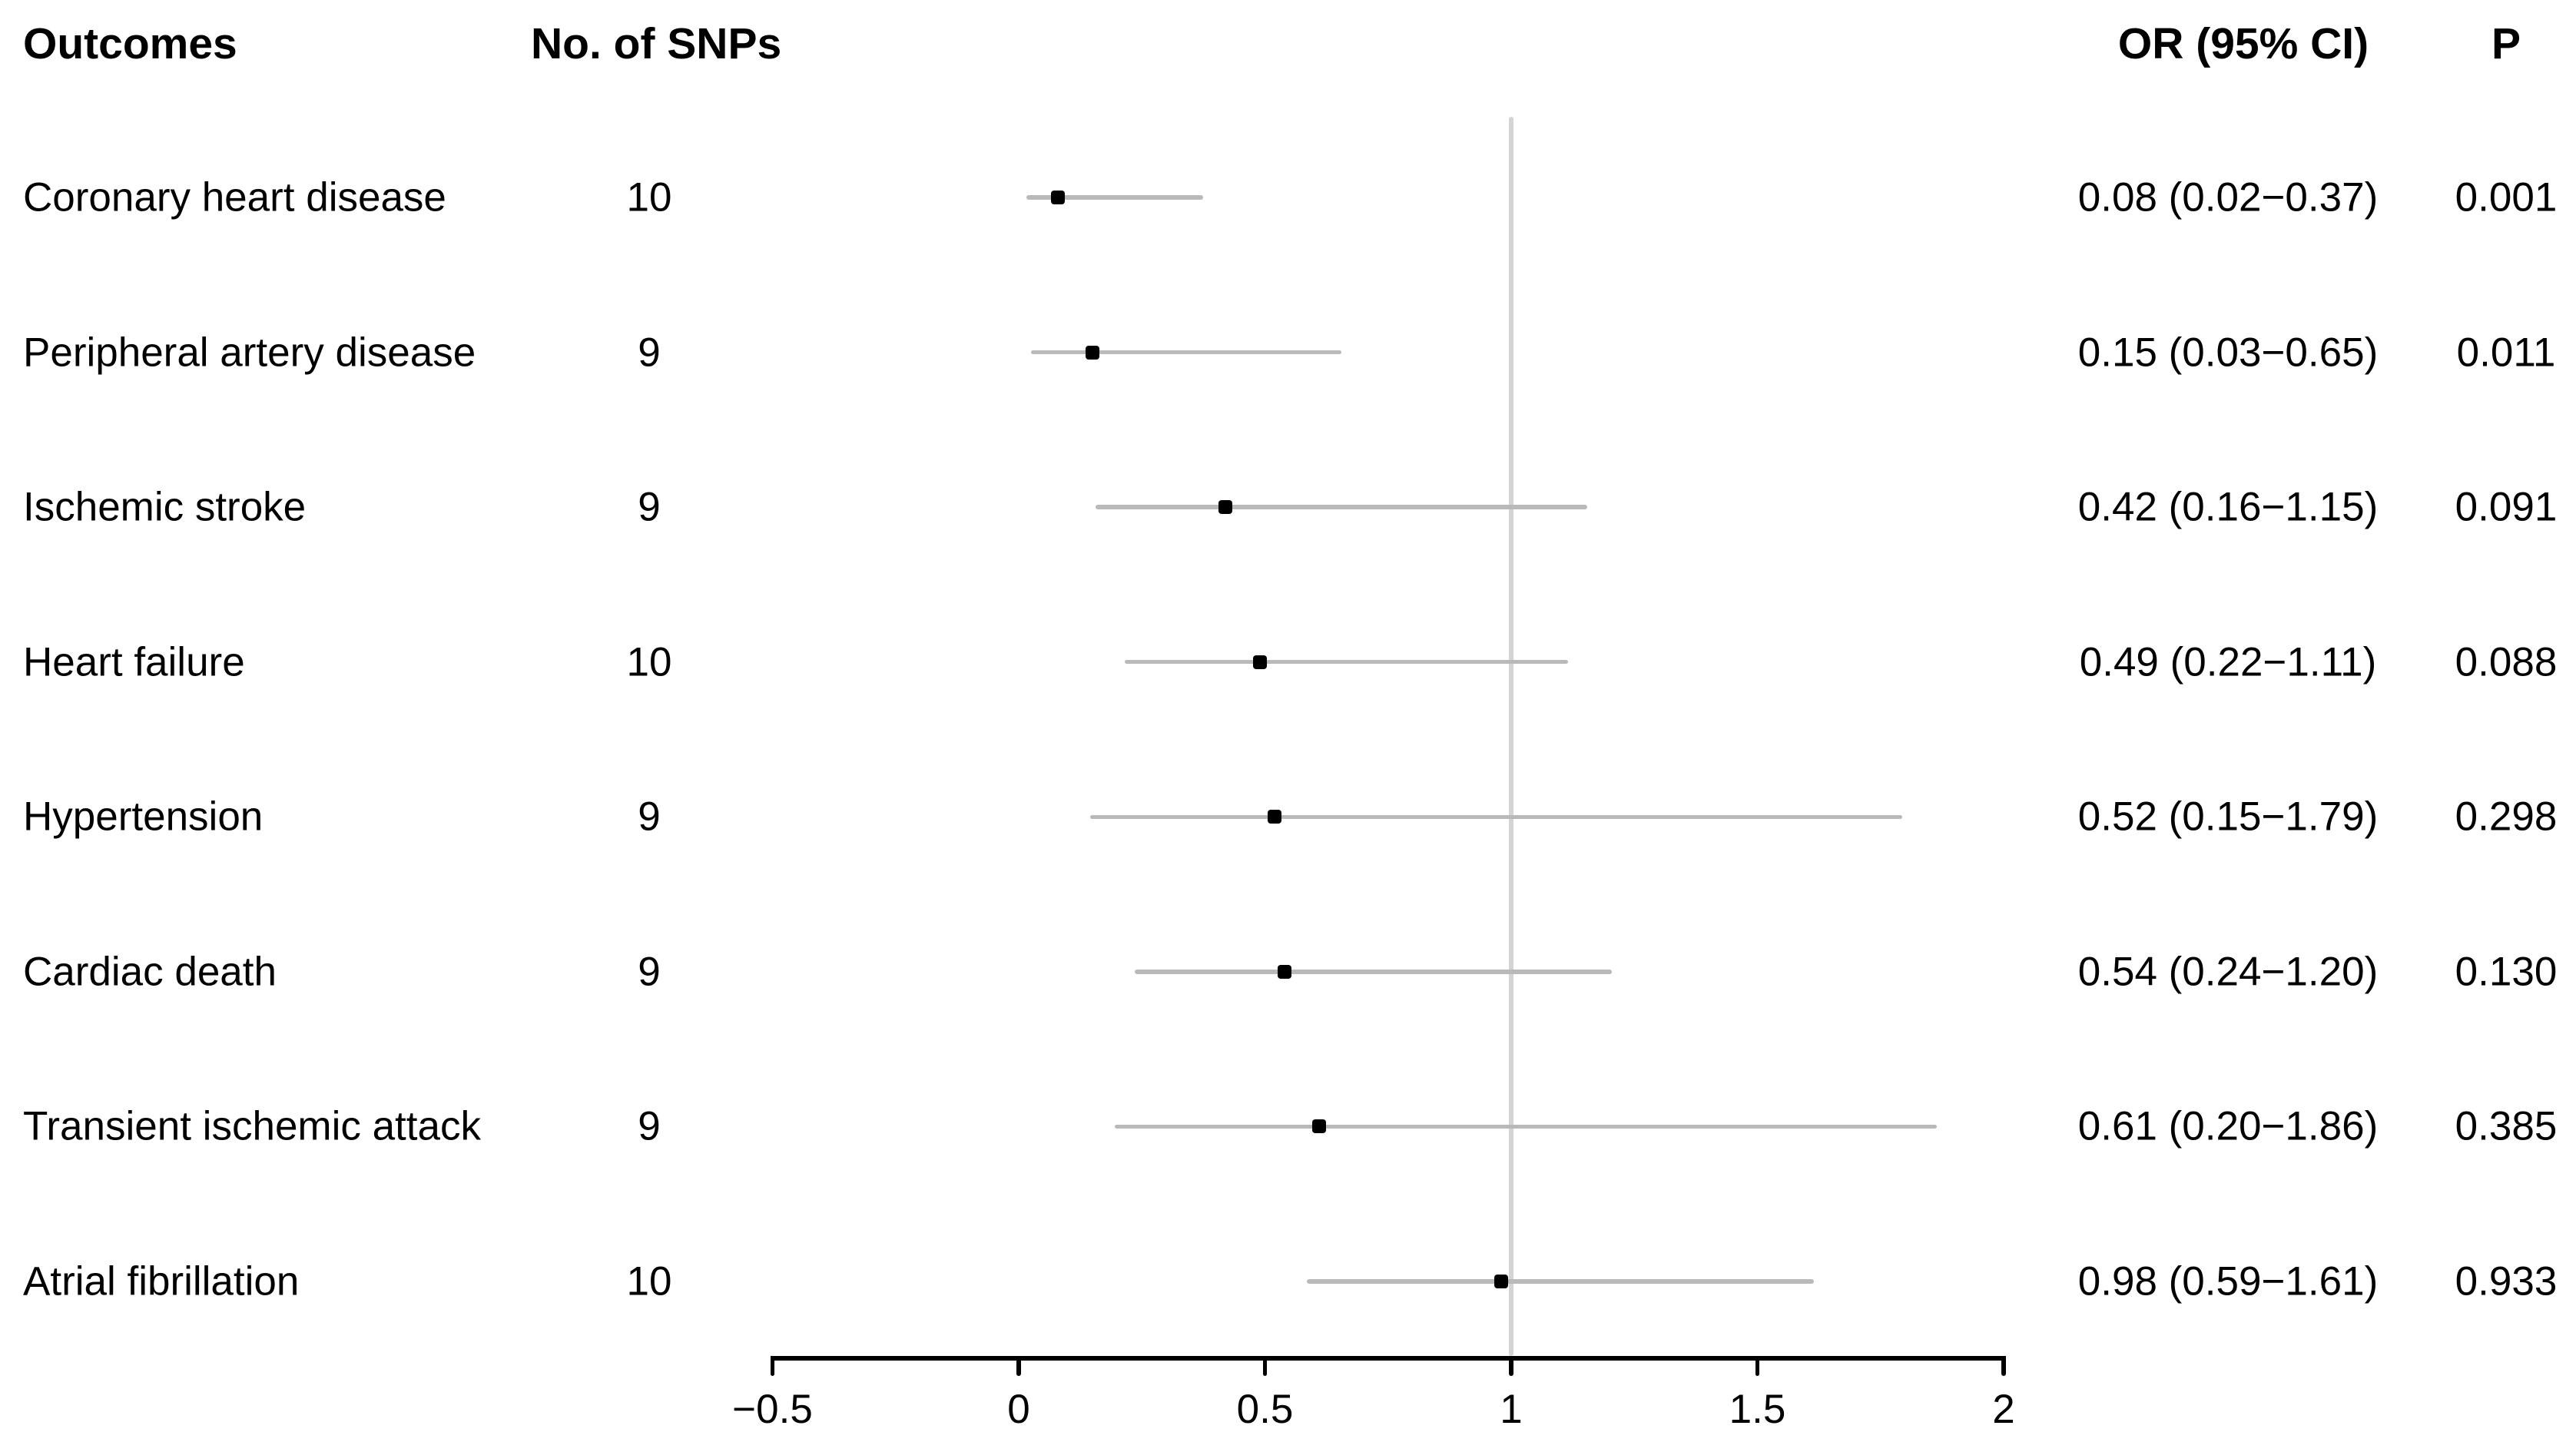  What do you see at coordinates (234, 197) in the screenshot?
I see `outcome-label: Coronary heart disease` at bounding box center [234, 197].